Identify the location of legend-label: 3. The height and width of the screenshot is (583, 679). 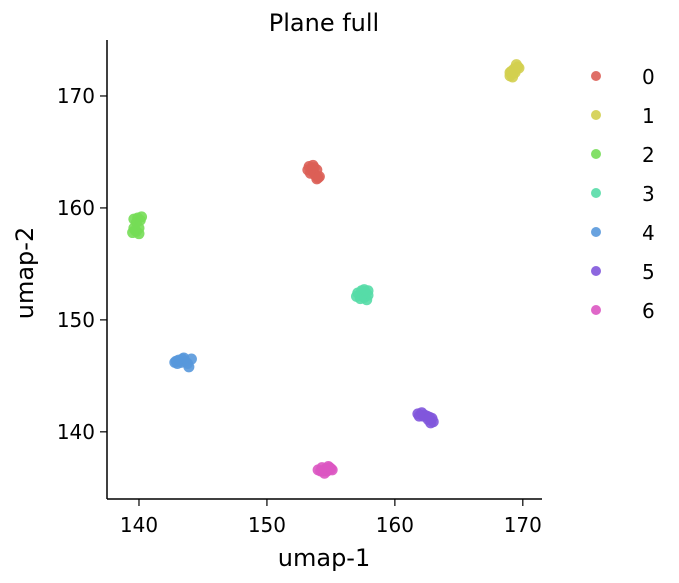
(648, 194).